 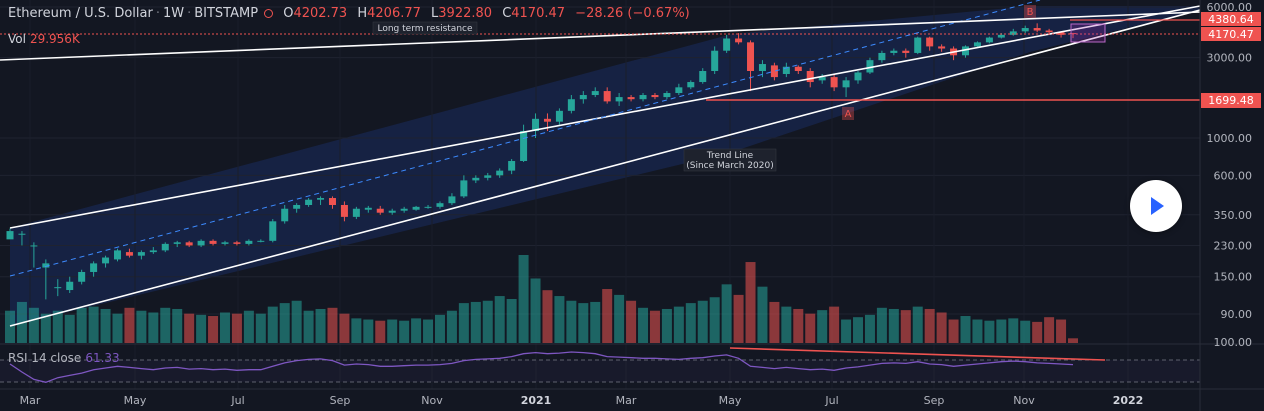 I want to click on interval-label: 1W, so click(x=173, y=13).